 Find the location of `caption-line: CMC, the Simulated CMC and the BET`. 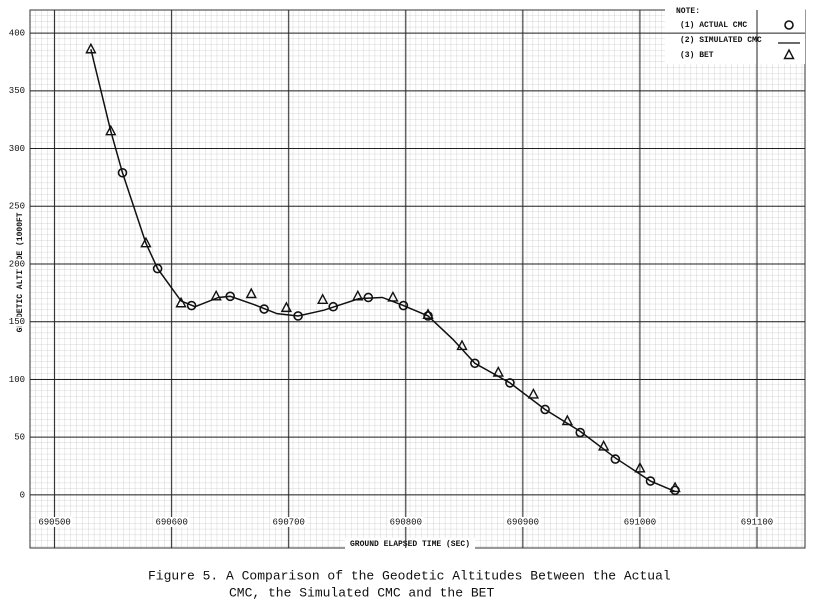

caption-line: CMC, the Simulated CMC and the BET is located at coordinates (361, 592).